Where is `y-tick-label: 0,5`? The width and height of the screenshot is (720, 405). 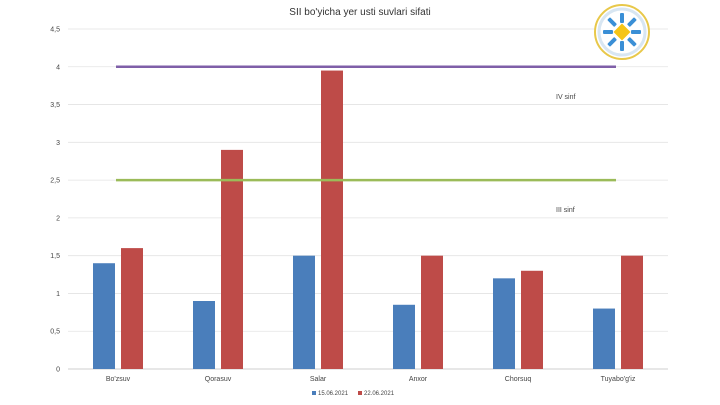
y-tick-label: 0,5 is located at coordinates (55, 332).